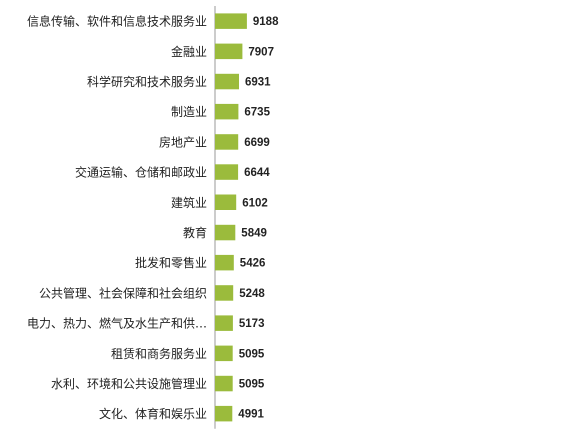  What do you see at coordinates (147, 81) in the screenshot?
I see `category-label: 科学研究和技术服务业` at bounding box center [147, 81].